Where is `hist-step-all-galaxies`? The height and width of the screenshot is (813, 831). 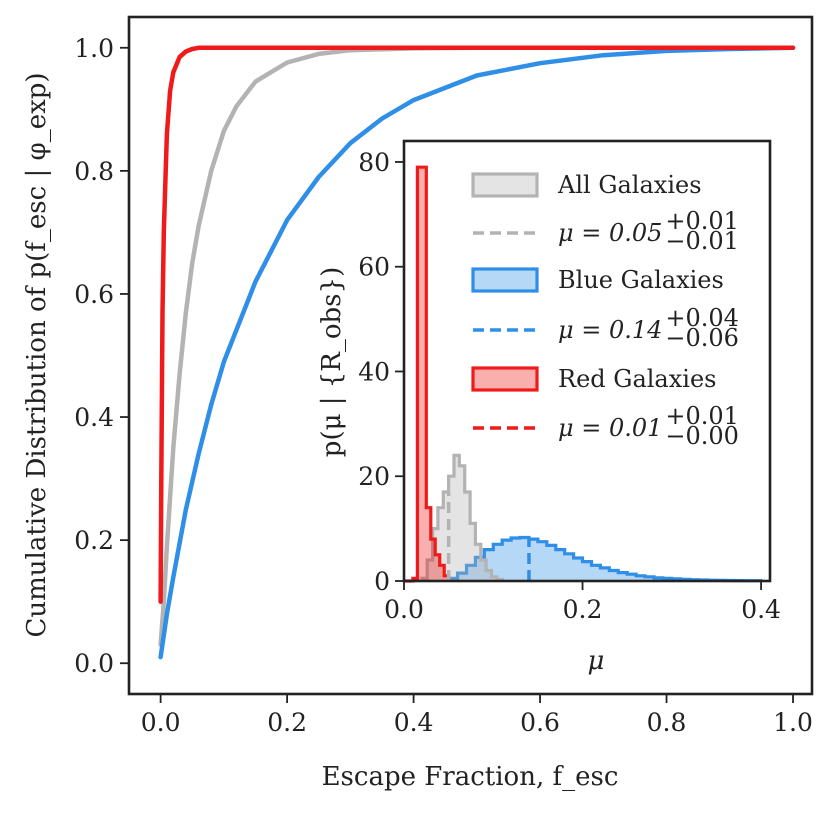
hist-step-all-galaxies is located at coordinates (462, 517).